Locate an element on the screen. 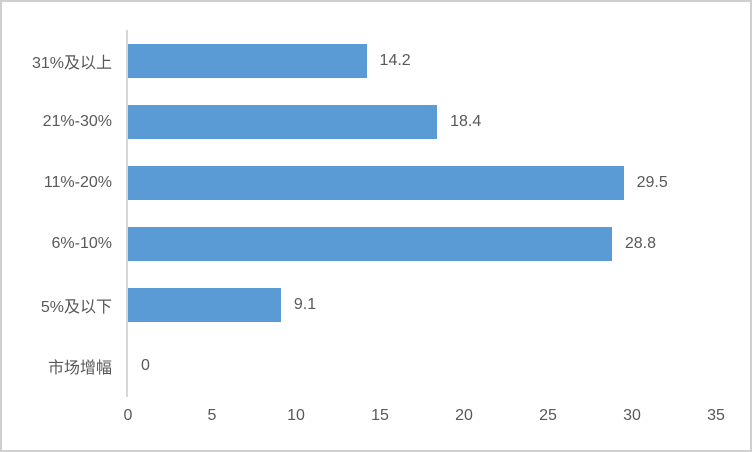 The image size is (752, 452). category-label: 21%-30% is located at coordinates (77, 121).